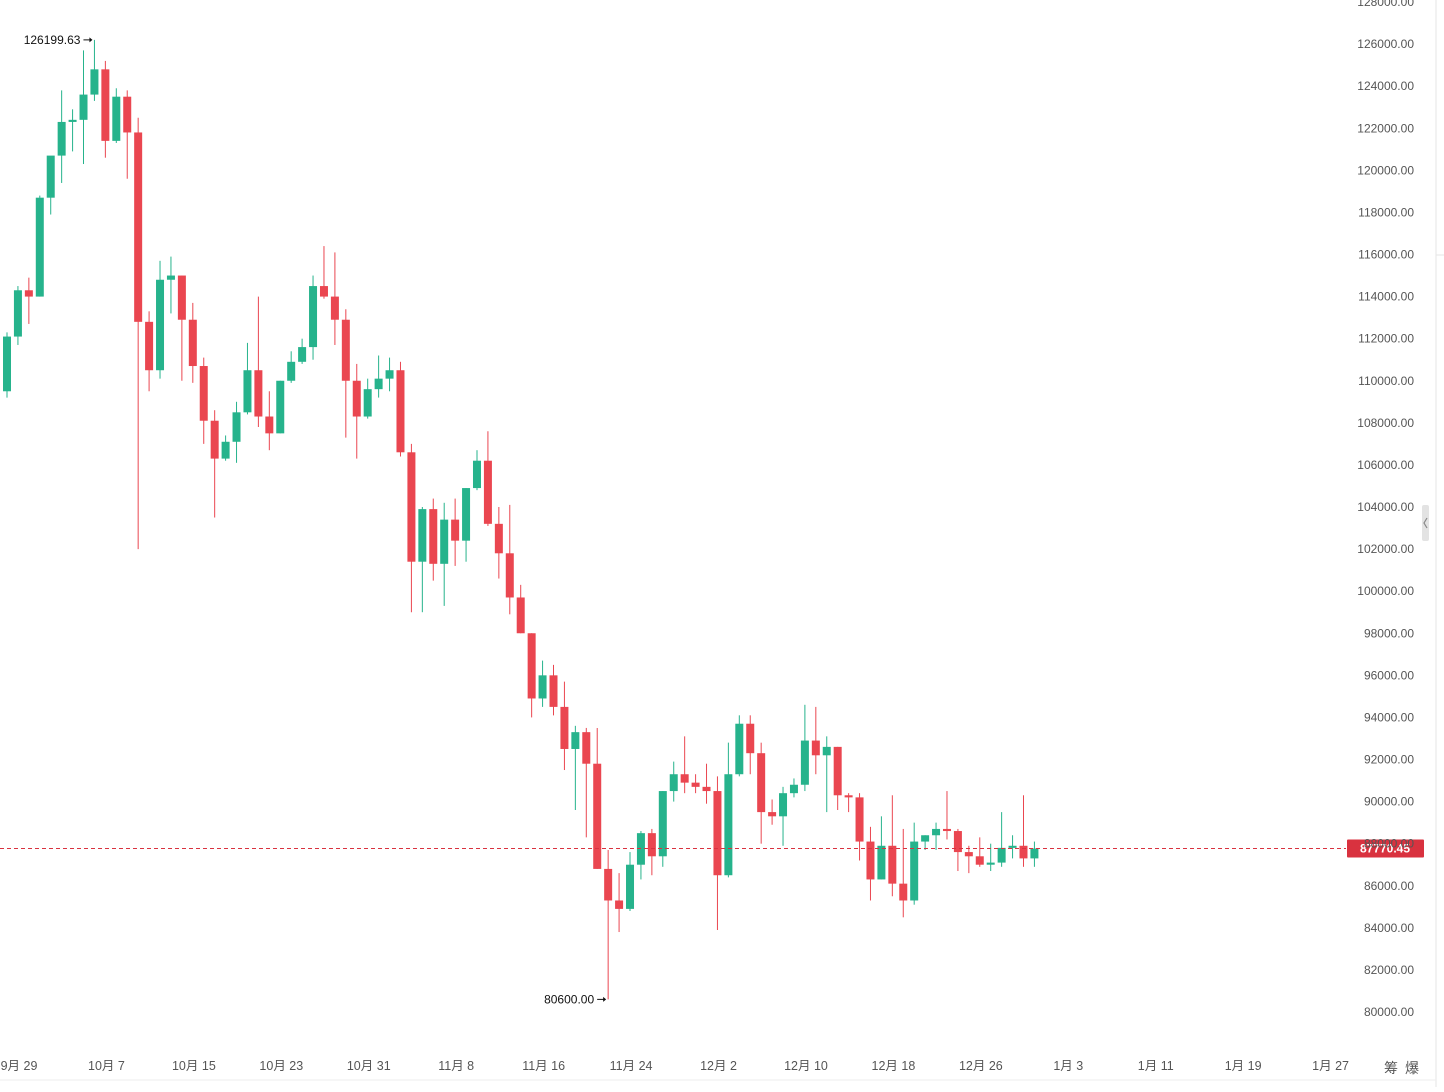  What do you see at coordinates (1391, 1068) in the screenshot?
I see `corner-glyph-chips: 筹` at bounding box center [1391, 1068].